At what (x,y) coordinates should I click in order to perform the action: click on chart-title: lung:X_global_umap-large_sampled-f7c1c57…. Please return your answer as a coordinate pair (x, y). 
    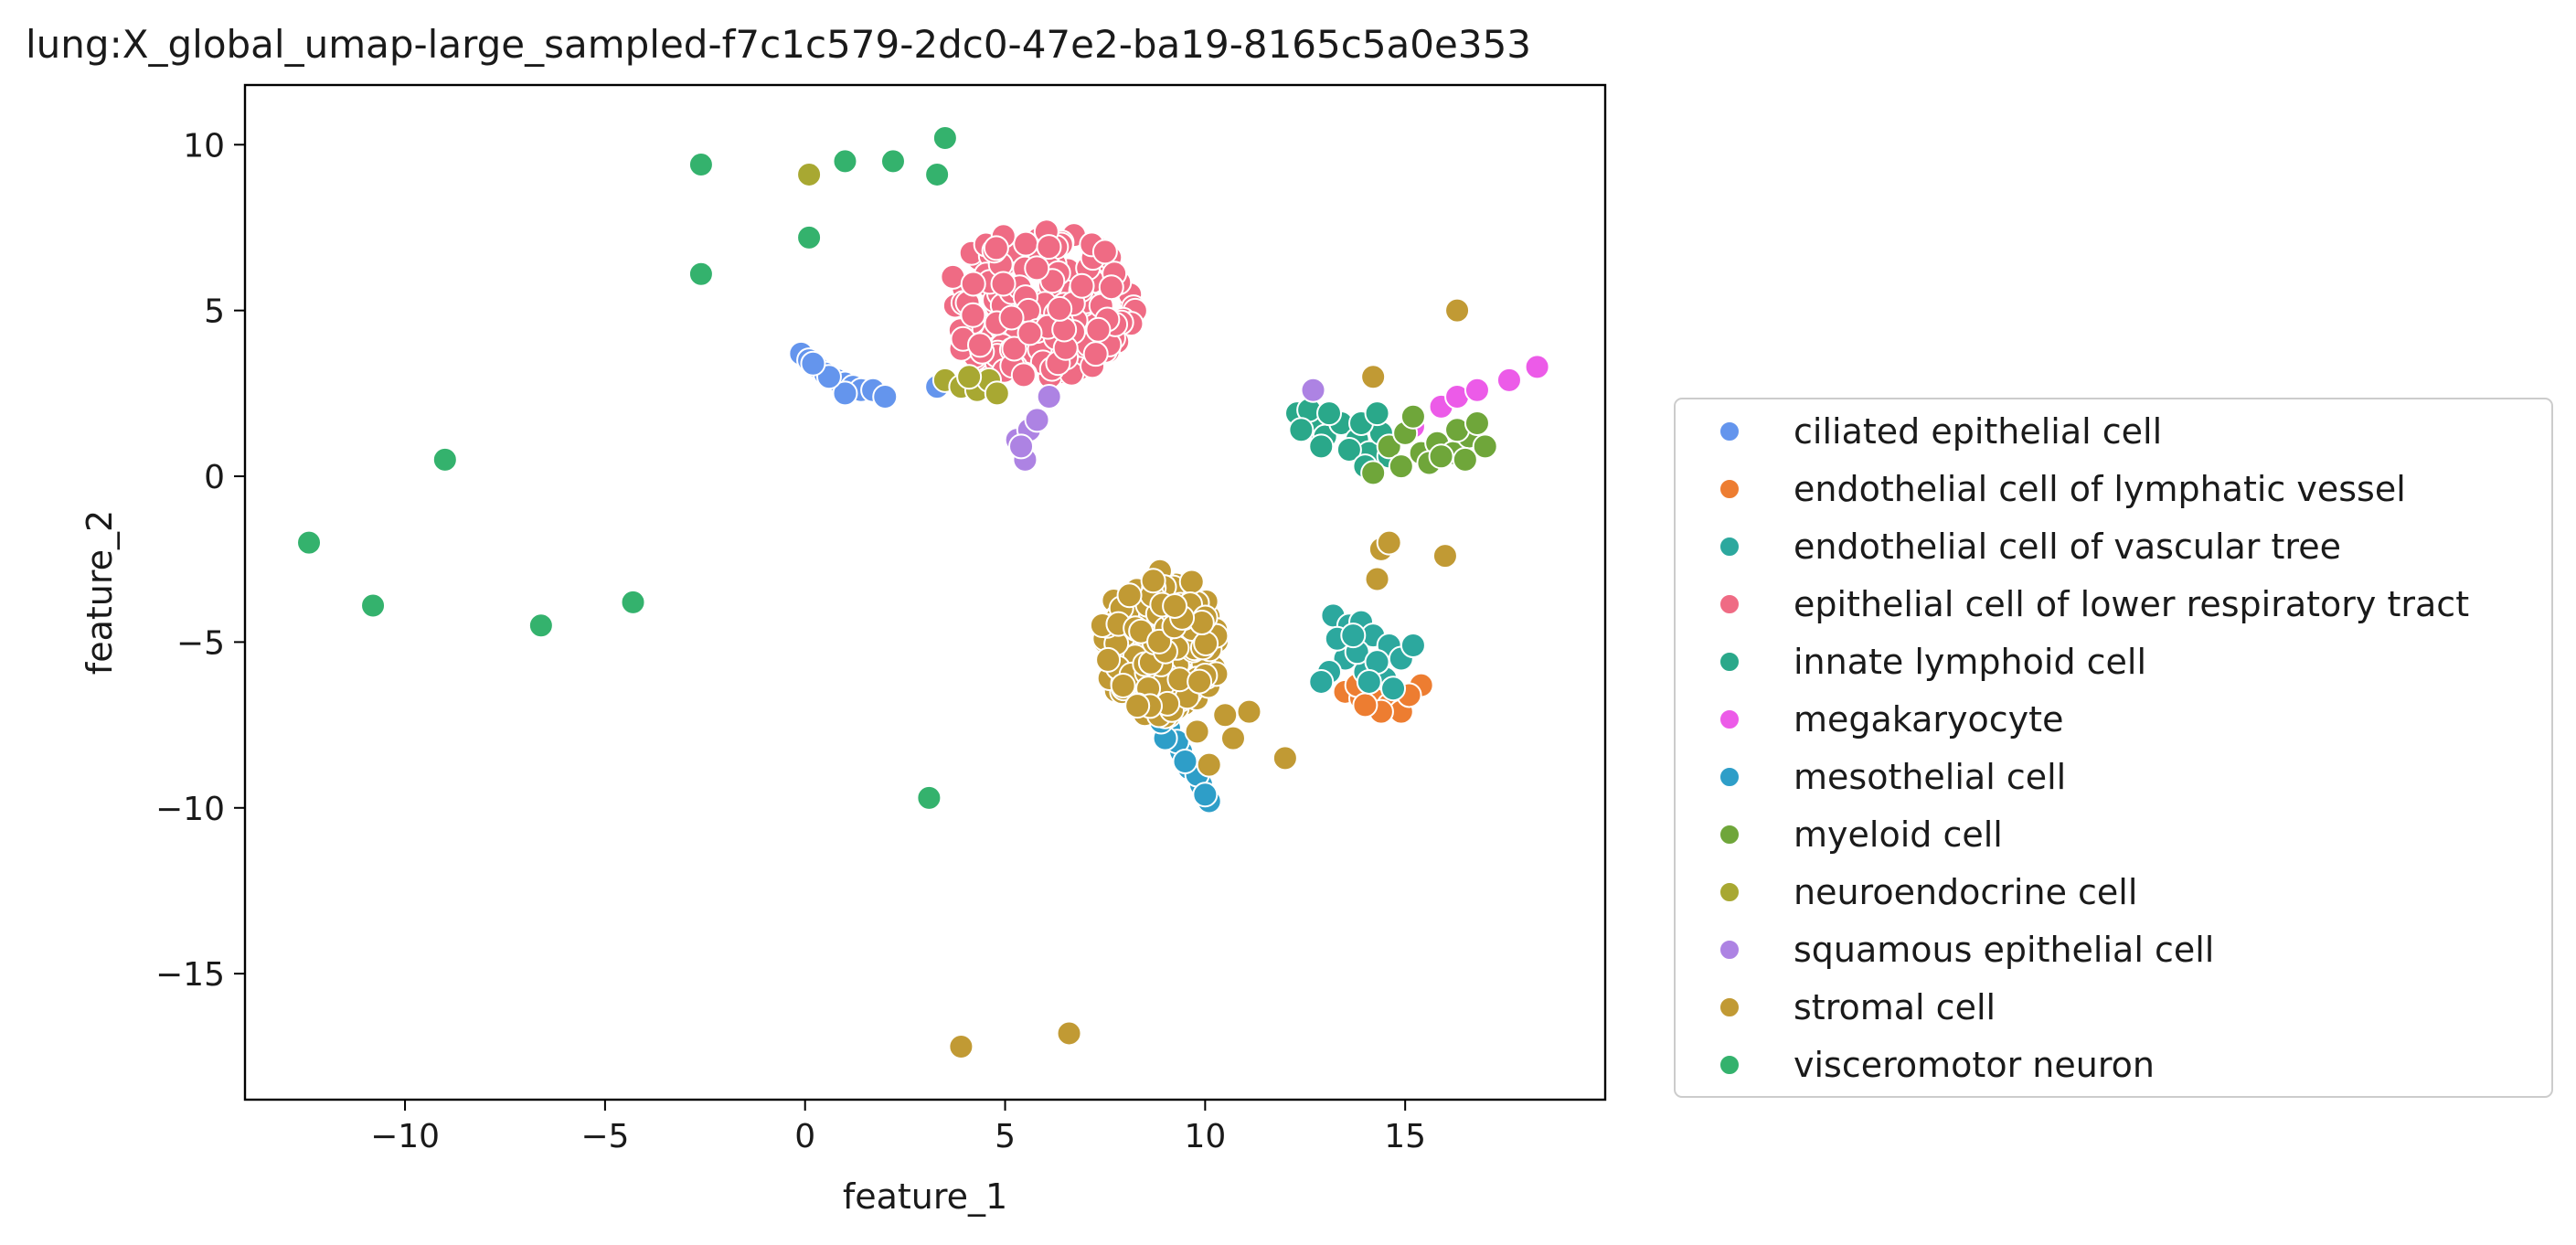
    Looking at the image, I should click on (778, 44).